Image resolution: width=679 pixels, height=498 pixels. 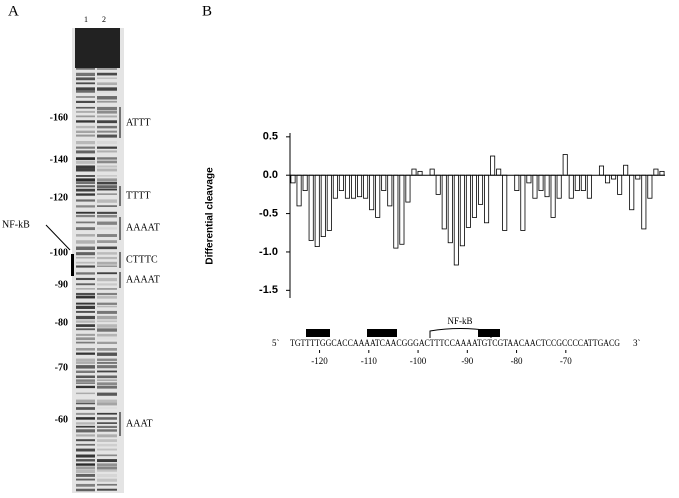 What do you see at coordinates (59, 117) in the screenshot?
I see `marker-label: -160` at bounding box center [59, 117].